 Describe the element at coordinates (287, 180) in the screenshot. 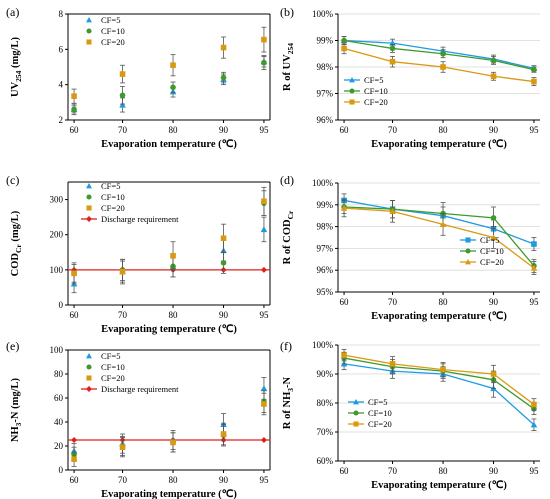

I see `panel-label: (d)` at that location.